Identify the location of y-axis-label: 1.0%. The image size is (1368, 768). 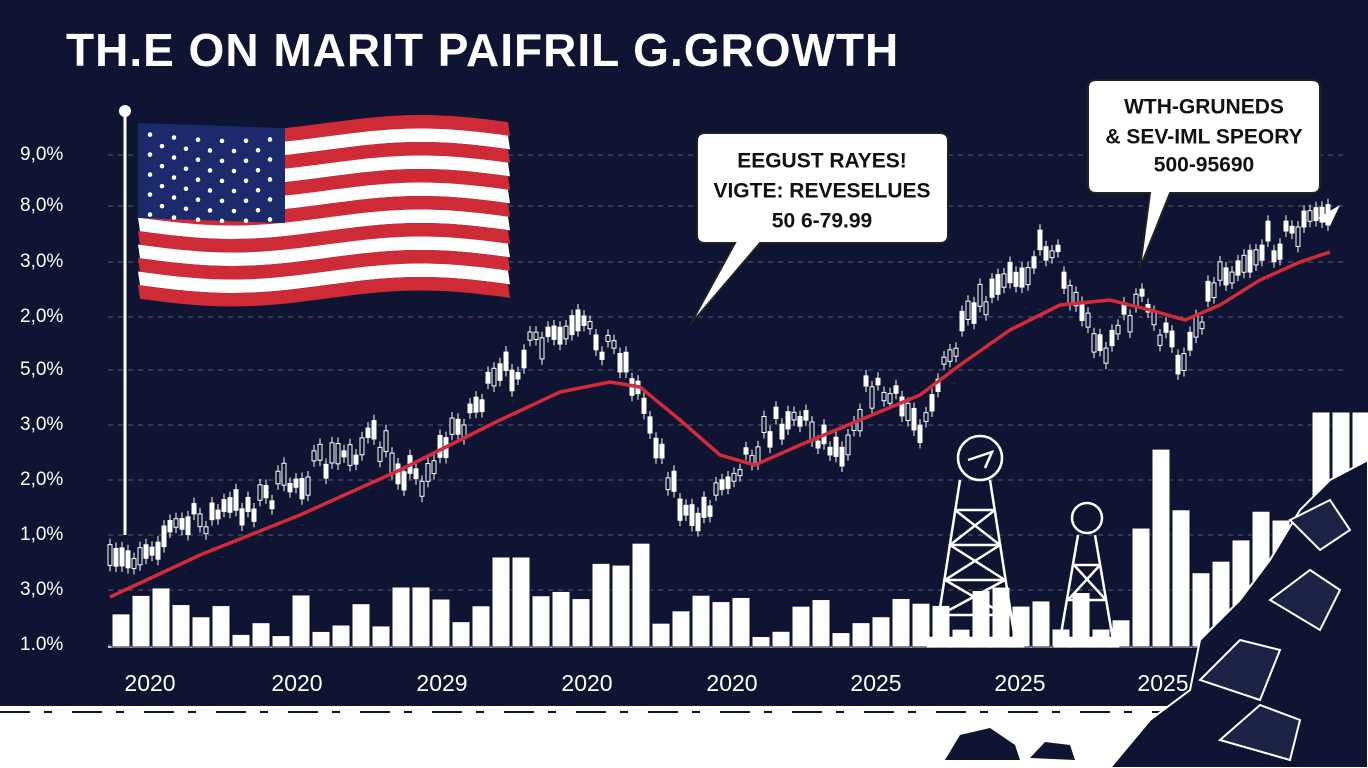
(41, 644).